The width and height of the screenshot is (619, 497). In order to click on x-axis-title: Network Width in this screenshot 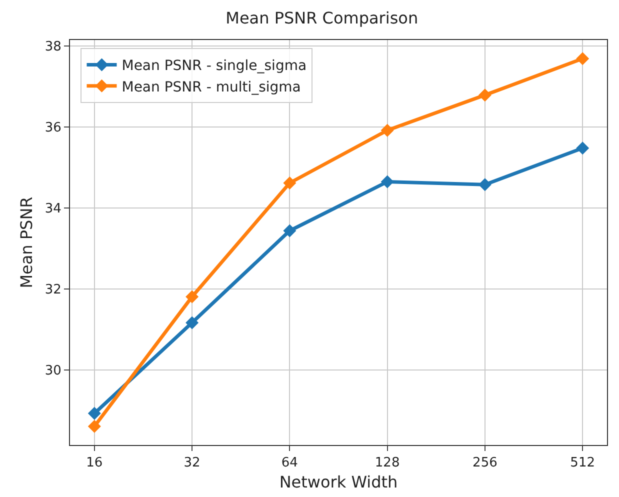, I will do `click(338, 482)`.